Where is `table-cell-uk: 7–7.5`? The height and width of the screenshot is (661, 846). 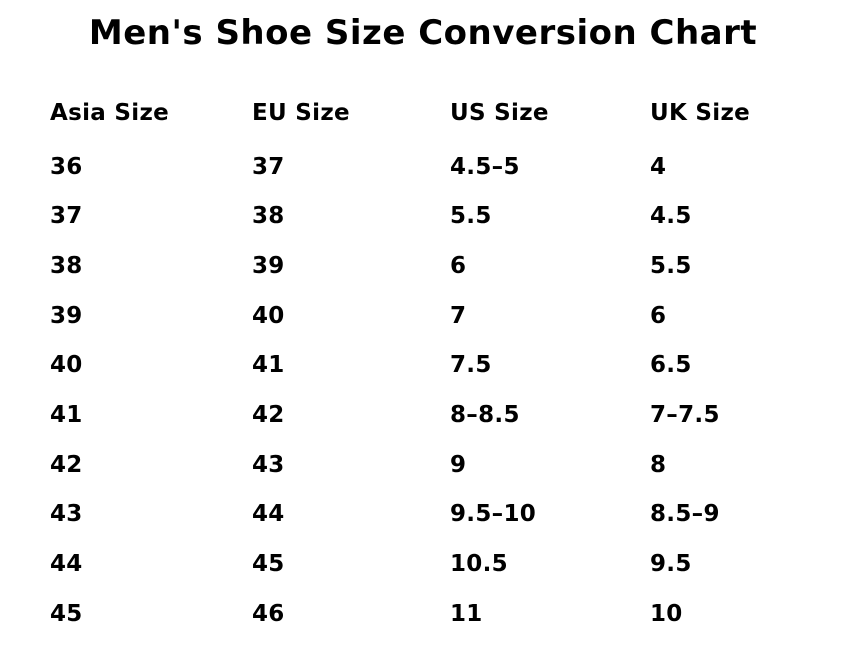
table-cell-uk: 7–7.5 is located at coordinates (685, 414).